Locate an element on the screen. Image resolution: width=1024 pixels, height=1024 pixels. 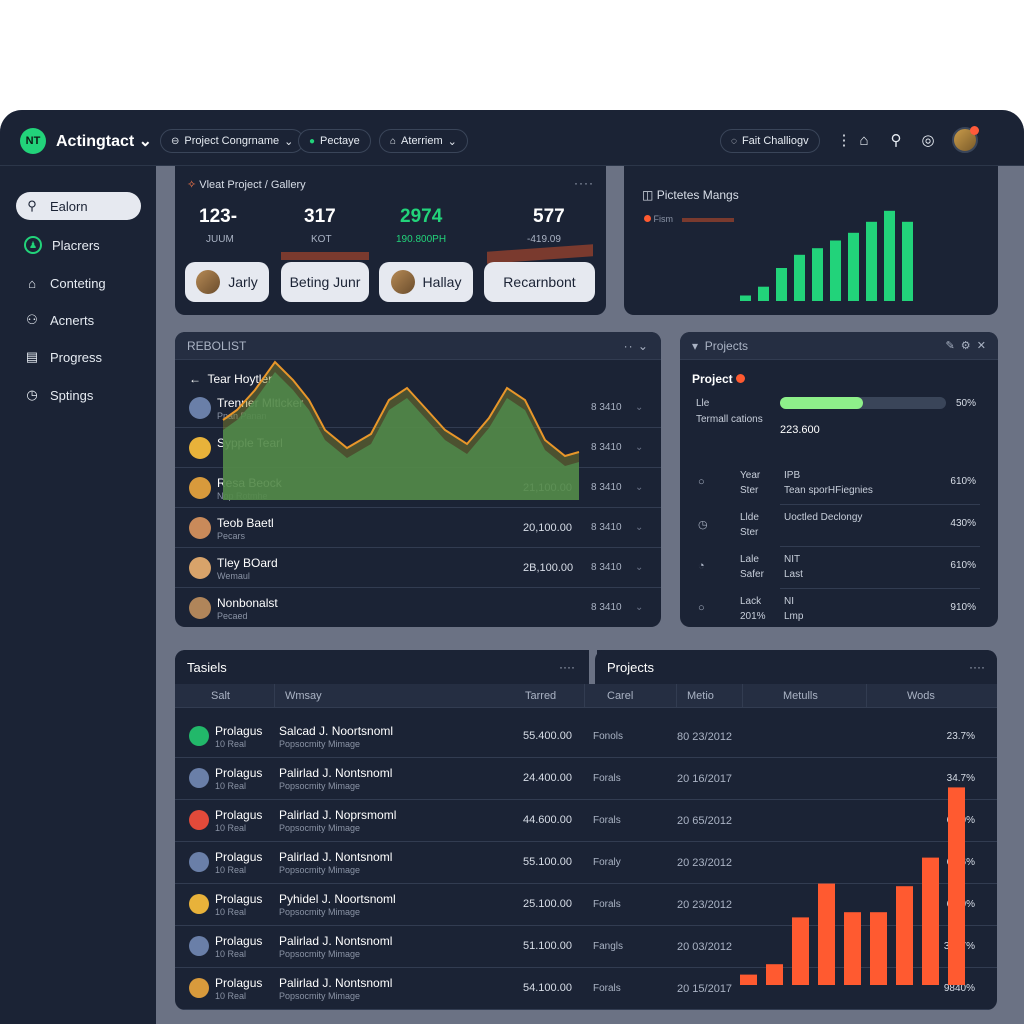
app-logo: NT is located at coordinates (33, 141).